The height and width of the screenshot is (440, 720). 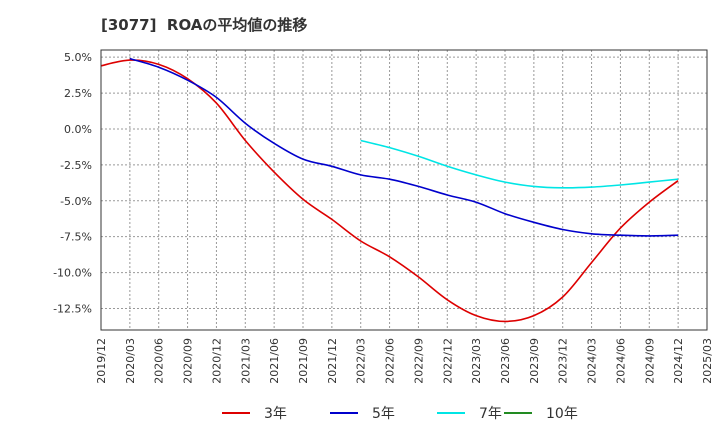 I want to click on x-tick-label: 2019/12, so click(x=101, y=361).